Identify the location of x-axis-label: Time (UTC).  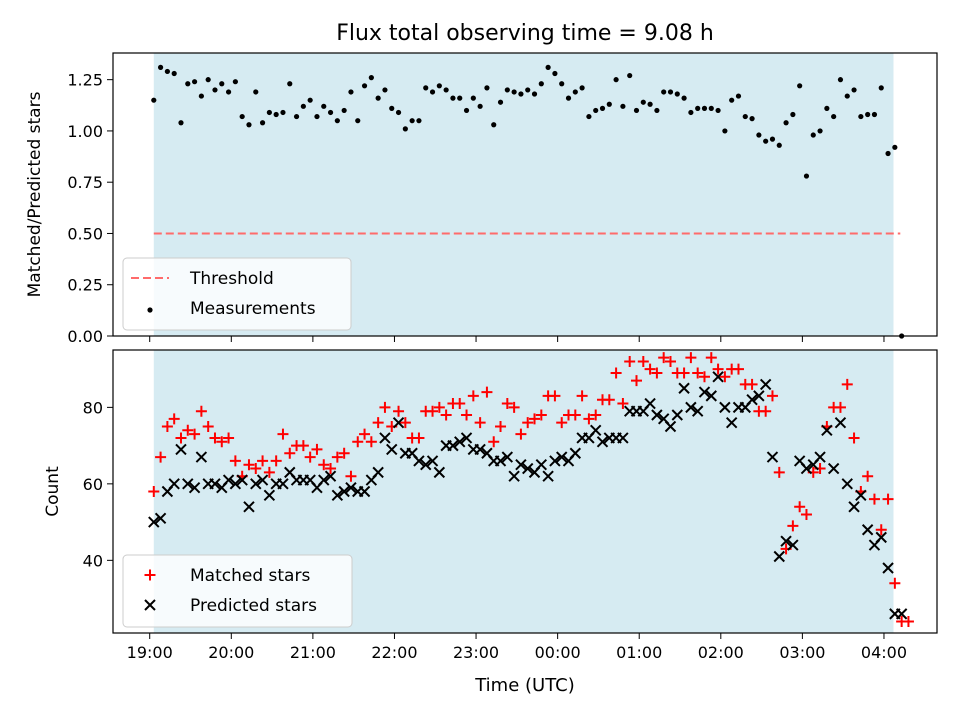
(524, 685).